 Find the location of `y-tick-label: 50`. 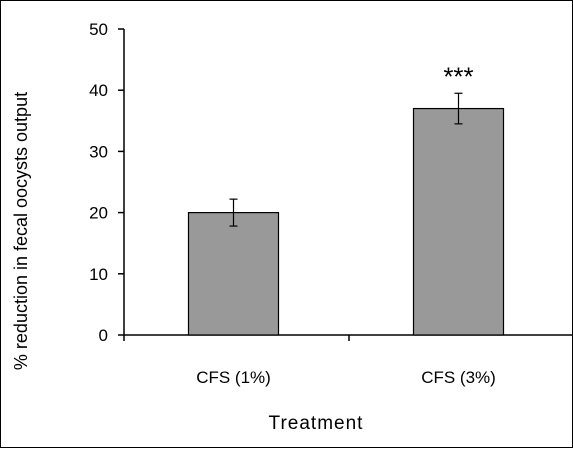

y-tick-label: 50 is located at coordinates (98, 29).